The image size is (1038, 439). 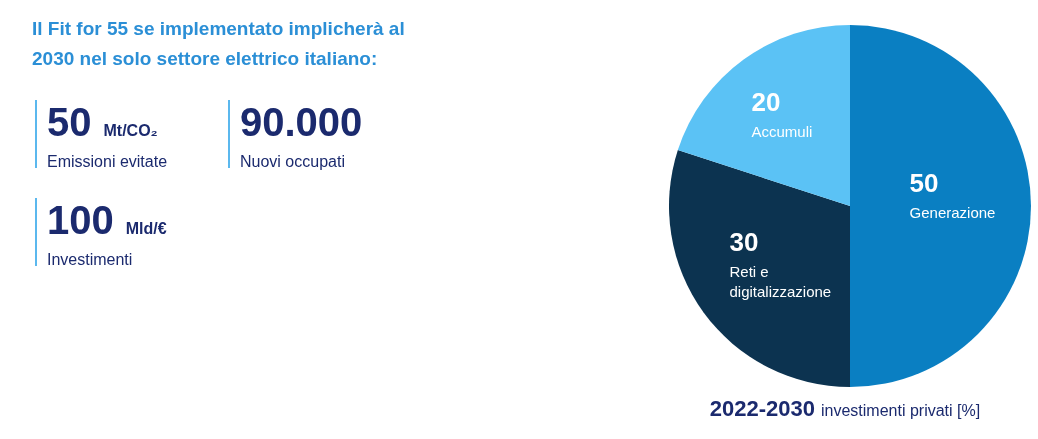 What do you see at coordinates (766, 102) in the screenshot?
I see `data-label: 20` at bounding box center [766, 102].